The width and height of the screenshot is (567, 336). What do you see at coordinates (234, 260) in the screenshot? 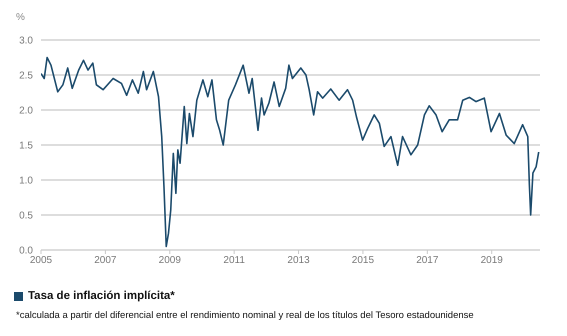
I see `x-tick-label: 2011` at bounding box center [234, 260].